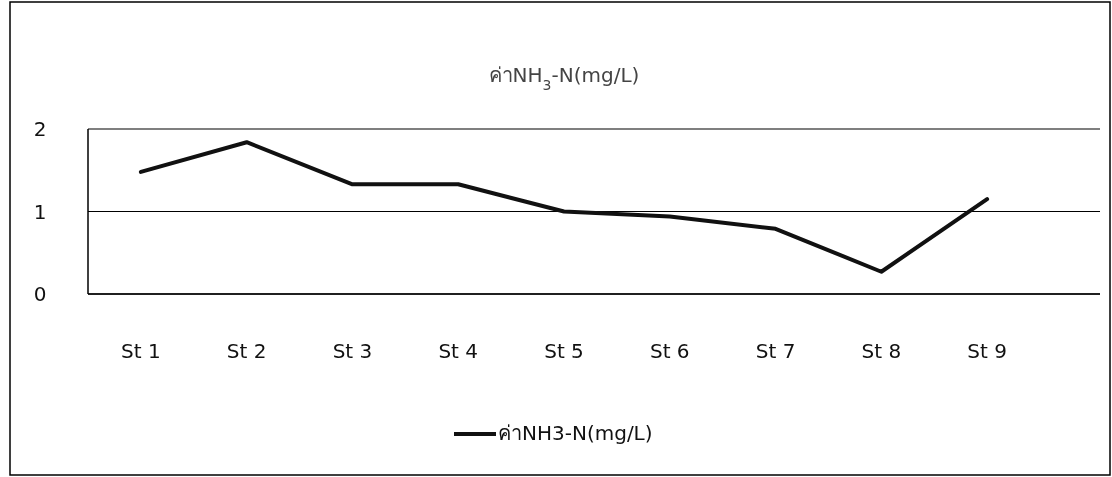  I want to click on x-tick-label: St 3, so click(352, 351).